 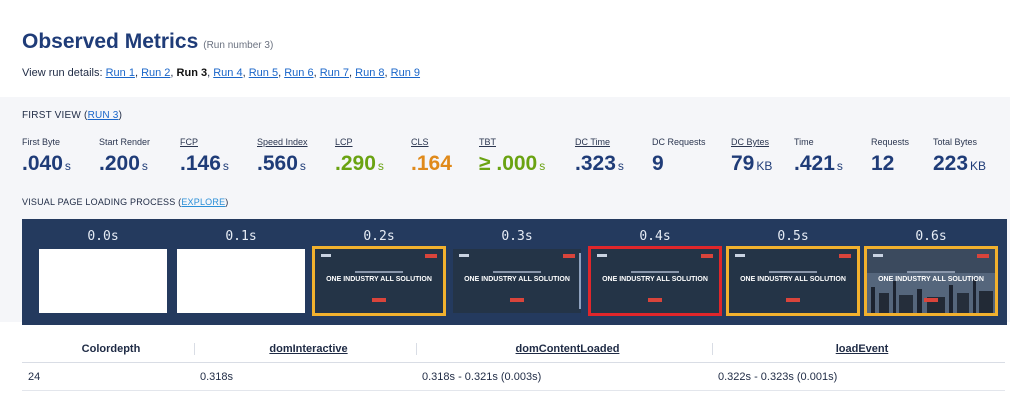 I want to click on frame-time: 0.4s, so click(x=655, y=236).